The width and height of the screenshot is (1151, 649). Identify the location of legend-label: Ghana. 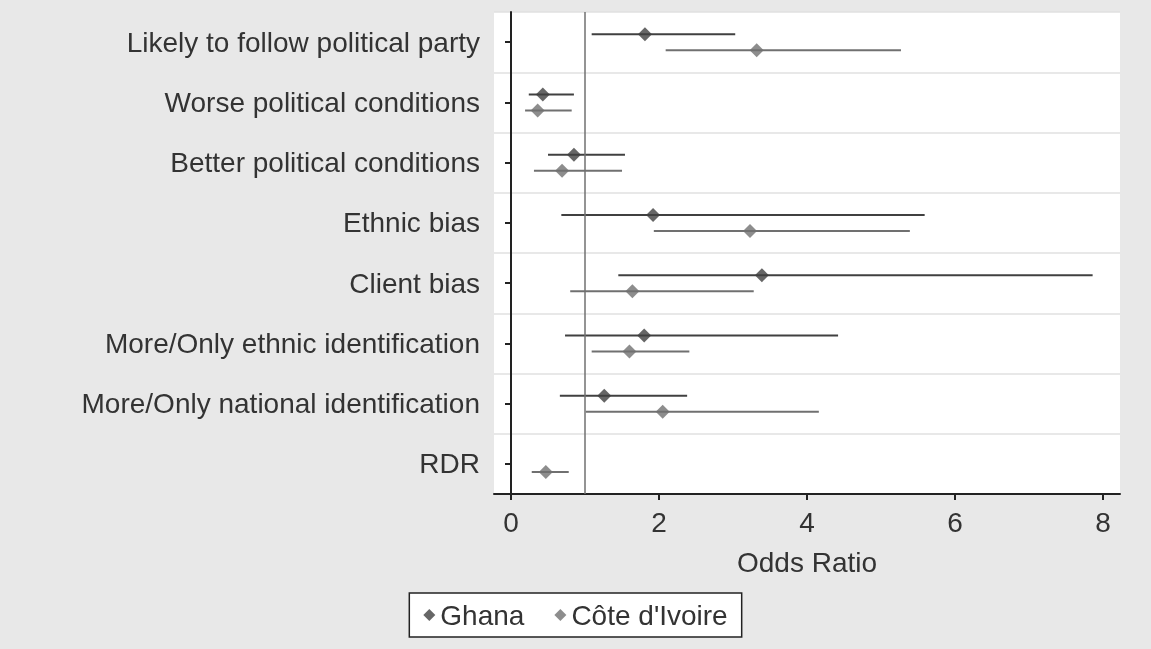
(482, 615).